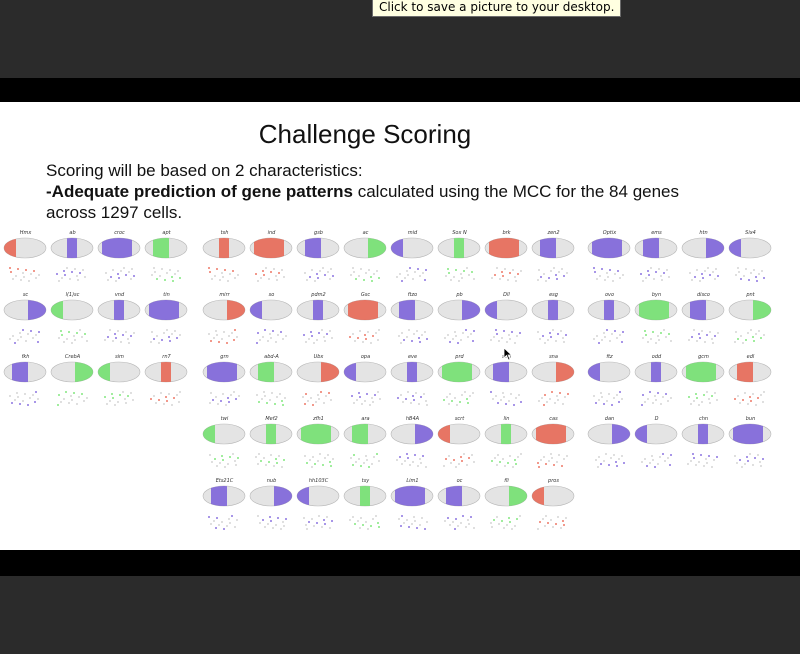  Describe the element at coordinates (271, 384) in the screenshot. I see `gene-thumbnail: abd-A` at that location.